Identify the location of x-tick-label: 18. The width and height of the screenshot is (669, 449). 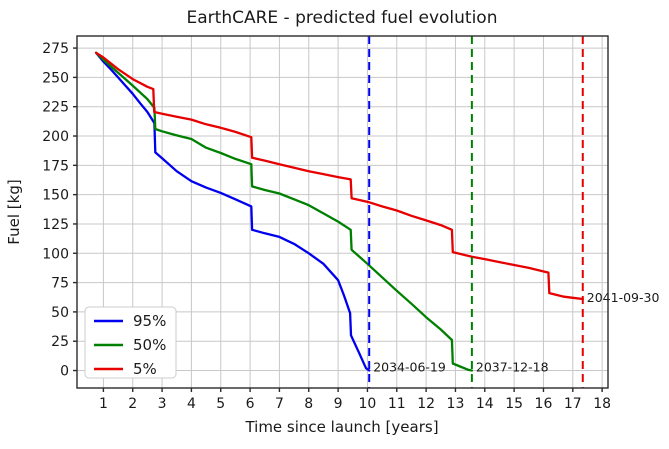
(602, 404).